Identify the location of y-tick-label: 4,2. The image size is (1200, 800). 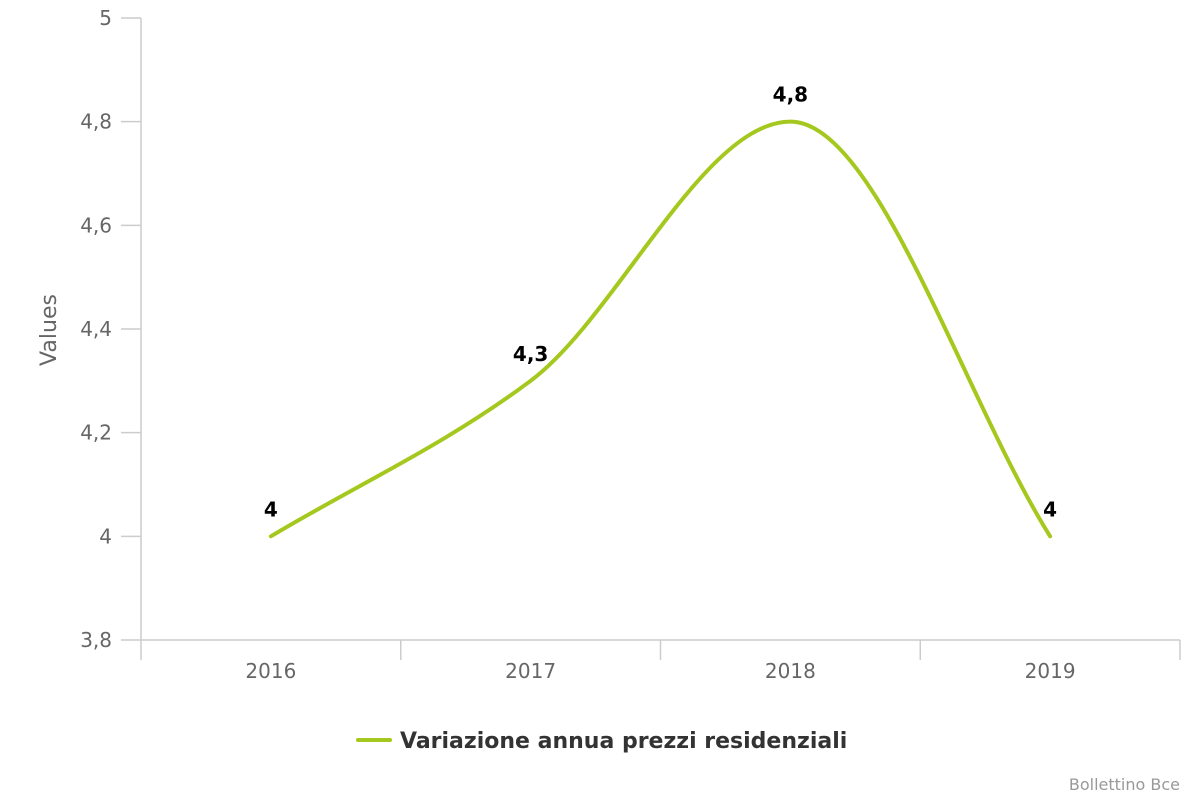
(96, 433).